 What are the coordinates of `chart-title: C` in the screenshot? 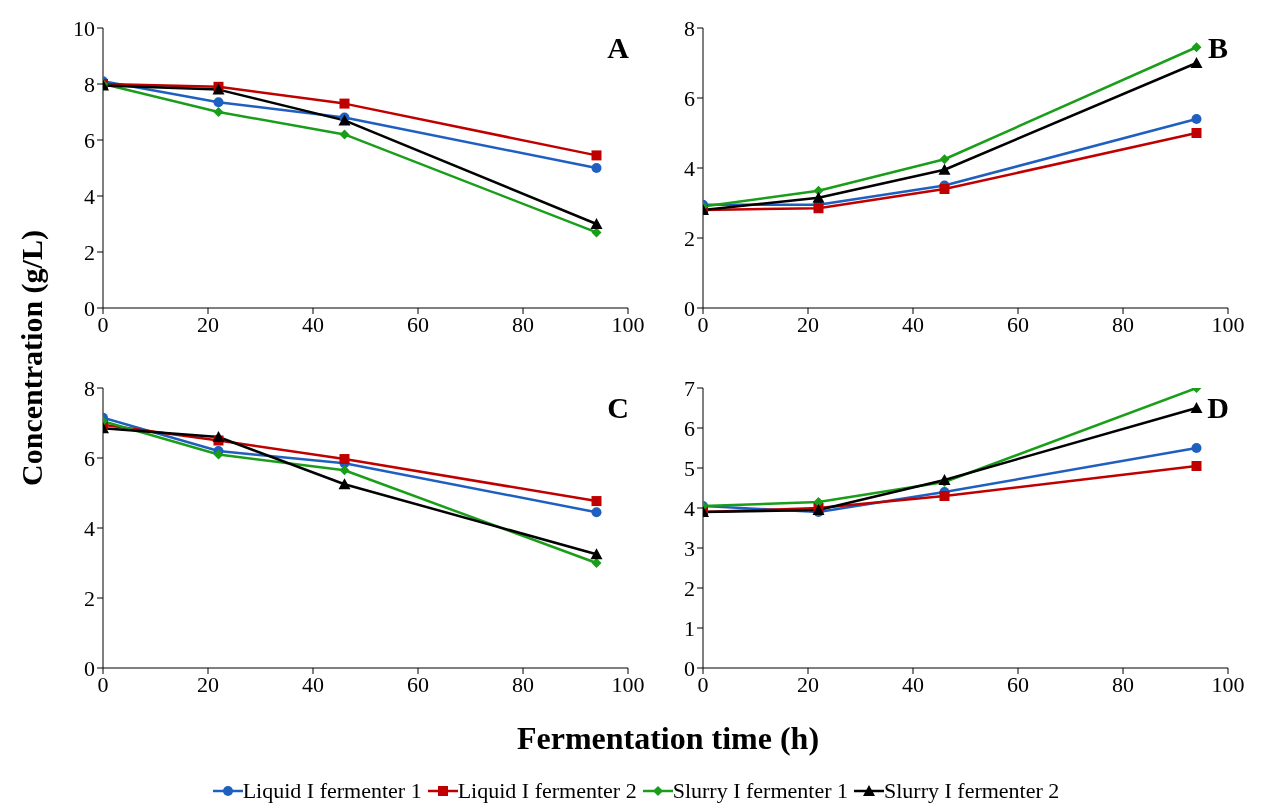 It's located at (618, 407).